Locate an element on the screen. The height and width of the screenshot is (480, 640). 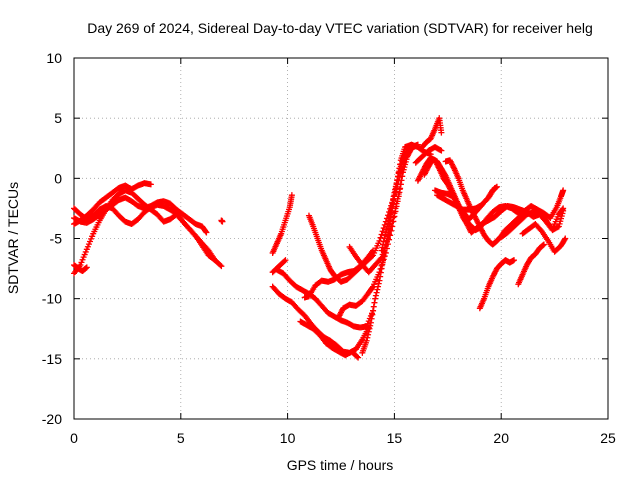
x-tick-label: 0 is located at coordinates (74, 438).